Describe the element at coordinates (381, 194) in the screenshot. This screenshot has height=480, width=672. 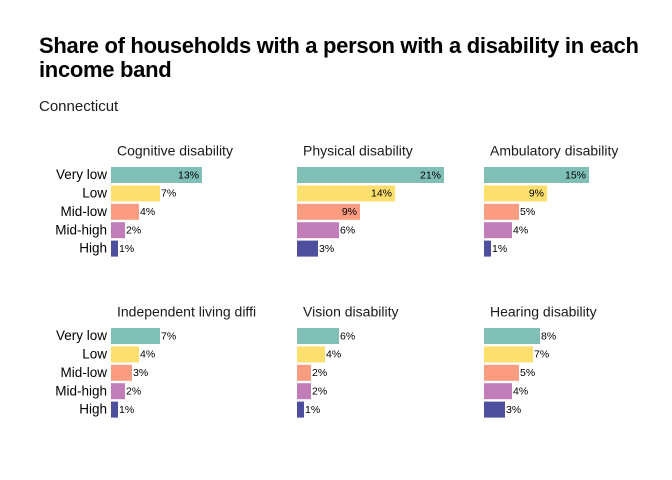
I see `value-label: 14%` at that location.